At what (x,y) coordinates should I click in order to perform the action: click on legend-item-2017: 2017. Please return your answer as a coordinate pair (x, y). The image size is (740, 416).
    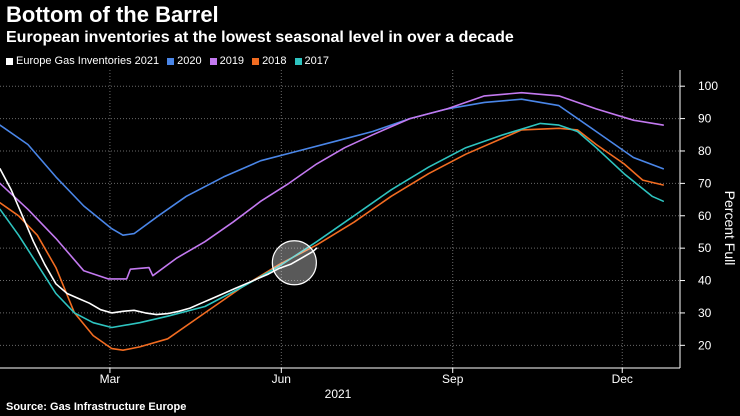
    Looking at the image, I should click on (312, 61).